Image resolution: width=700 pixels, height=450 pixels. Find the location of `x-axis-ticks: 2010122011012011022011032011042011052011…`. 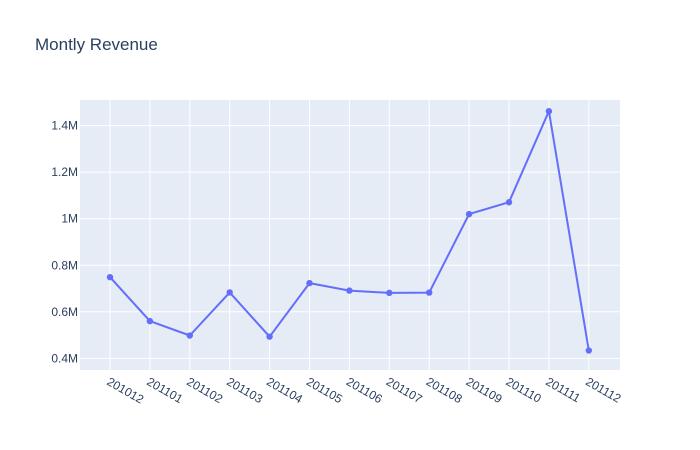

x-axis-ticks: 2010122011012011022011032011042011052011… is located at coordinates (364, 390).